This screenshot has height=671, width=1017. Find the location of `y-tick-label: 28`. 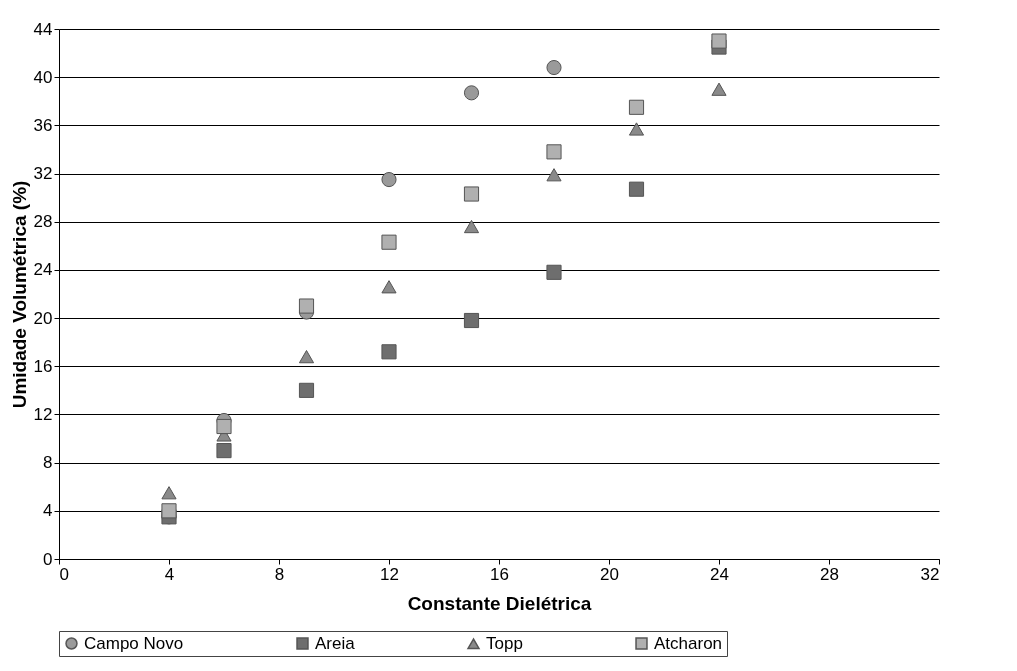

y-tick-label: 28 is located at coordinates (43, 222).